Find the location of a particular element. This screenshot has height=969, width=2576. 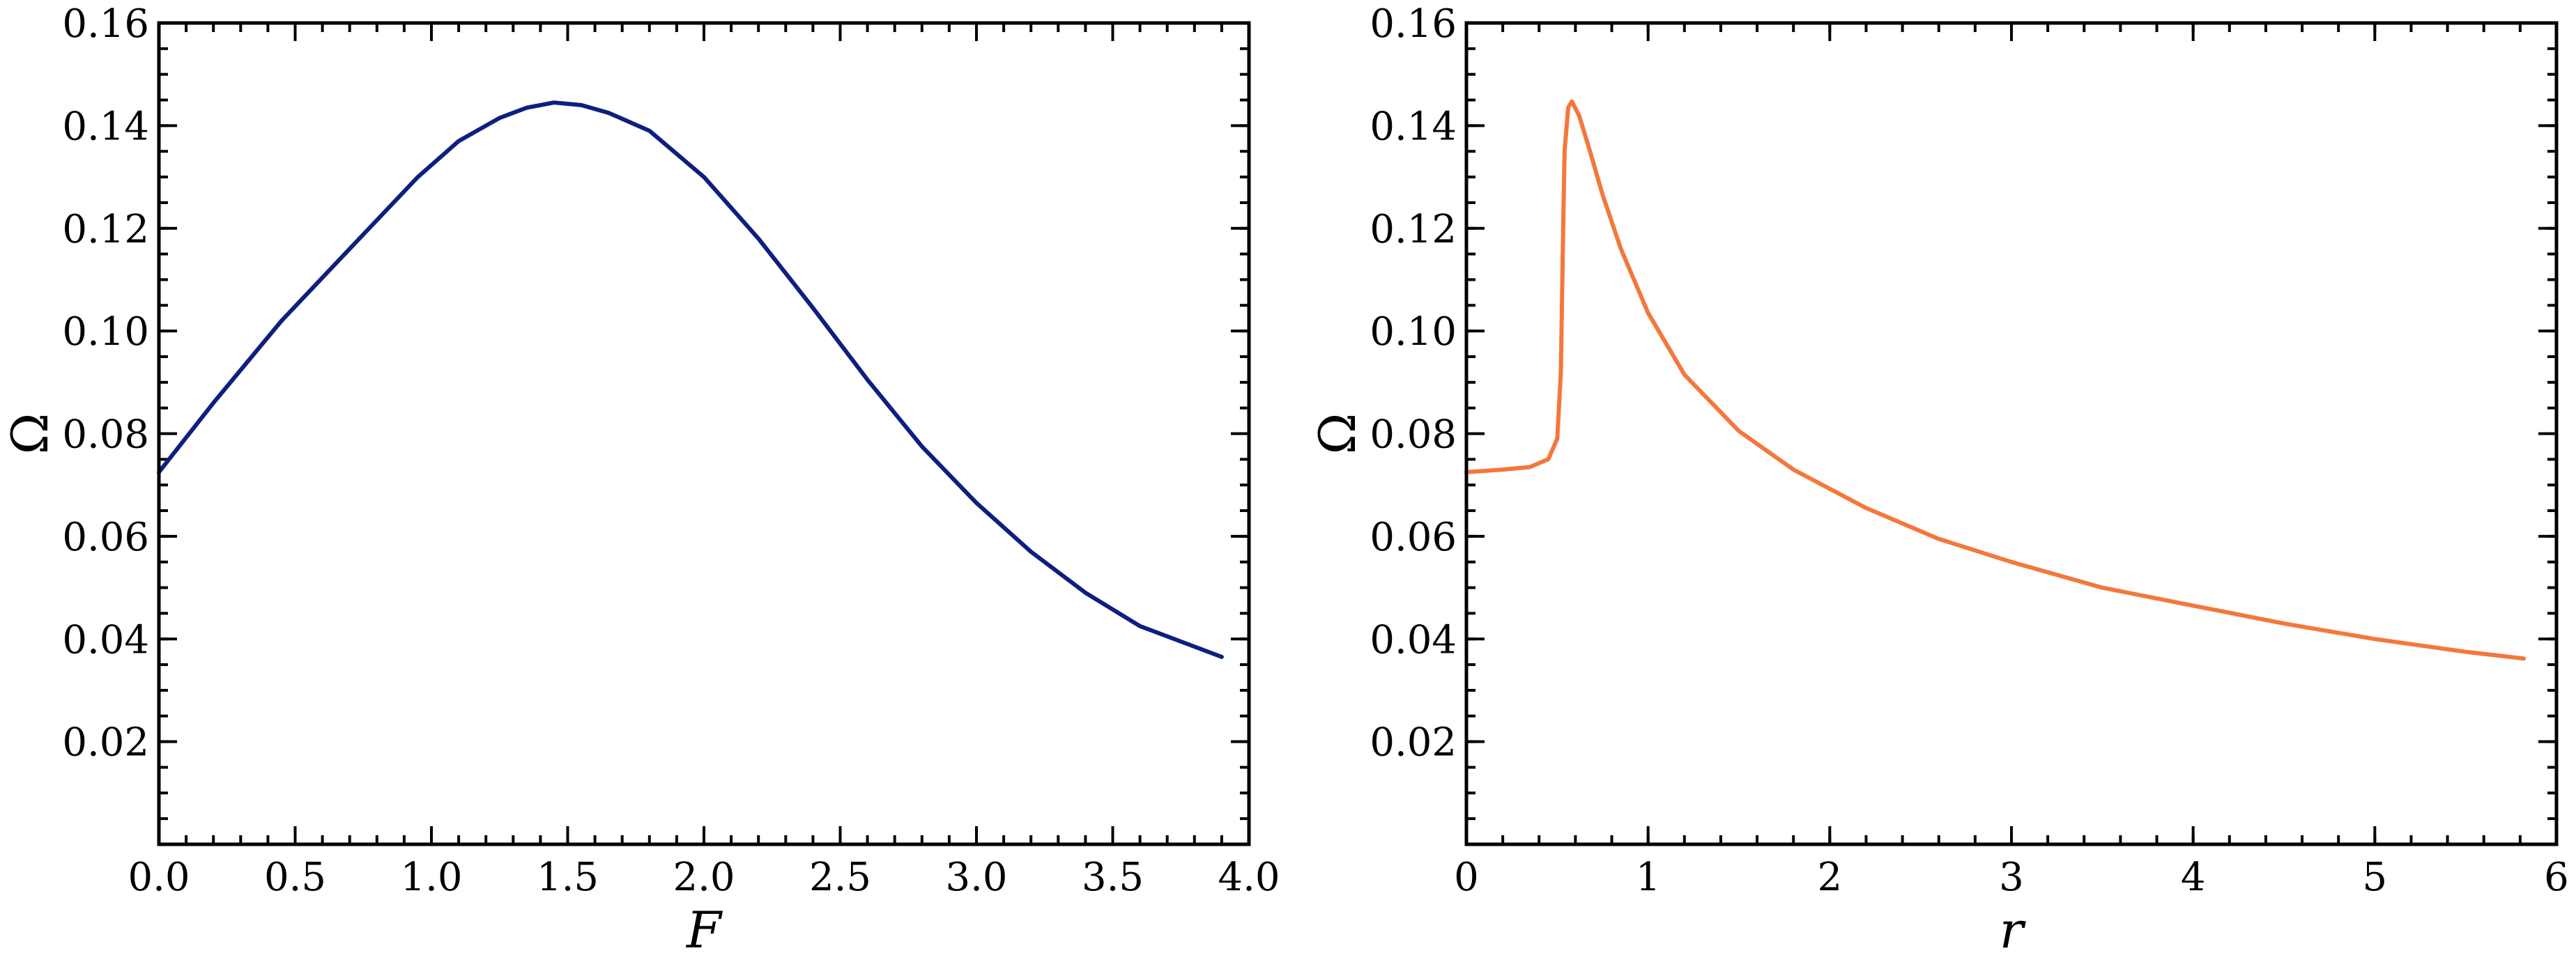

x-tick-label: 1.0 is located at coordinates (431, 877).